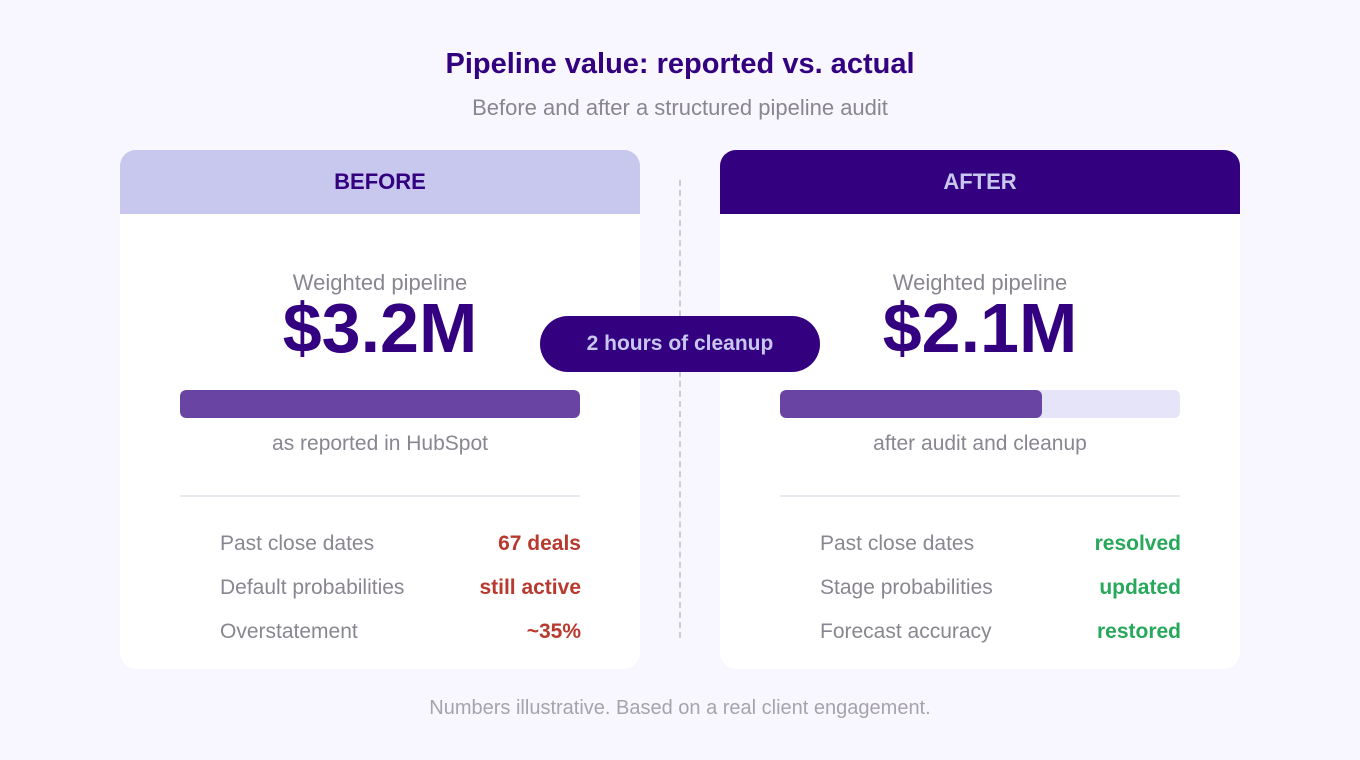 Image resolution: width=1360 pixels, height=760 pixels. Describe the element at coordinates (553, 631) in the screenshot. I see `detail-value: ~35%` at that location.